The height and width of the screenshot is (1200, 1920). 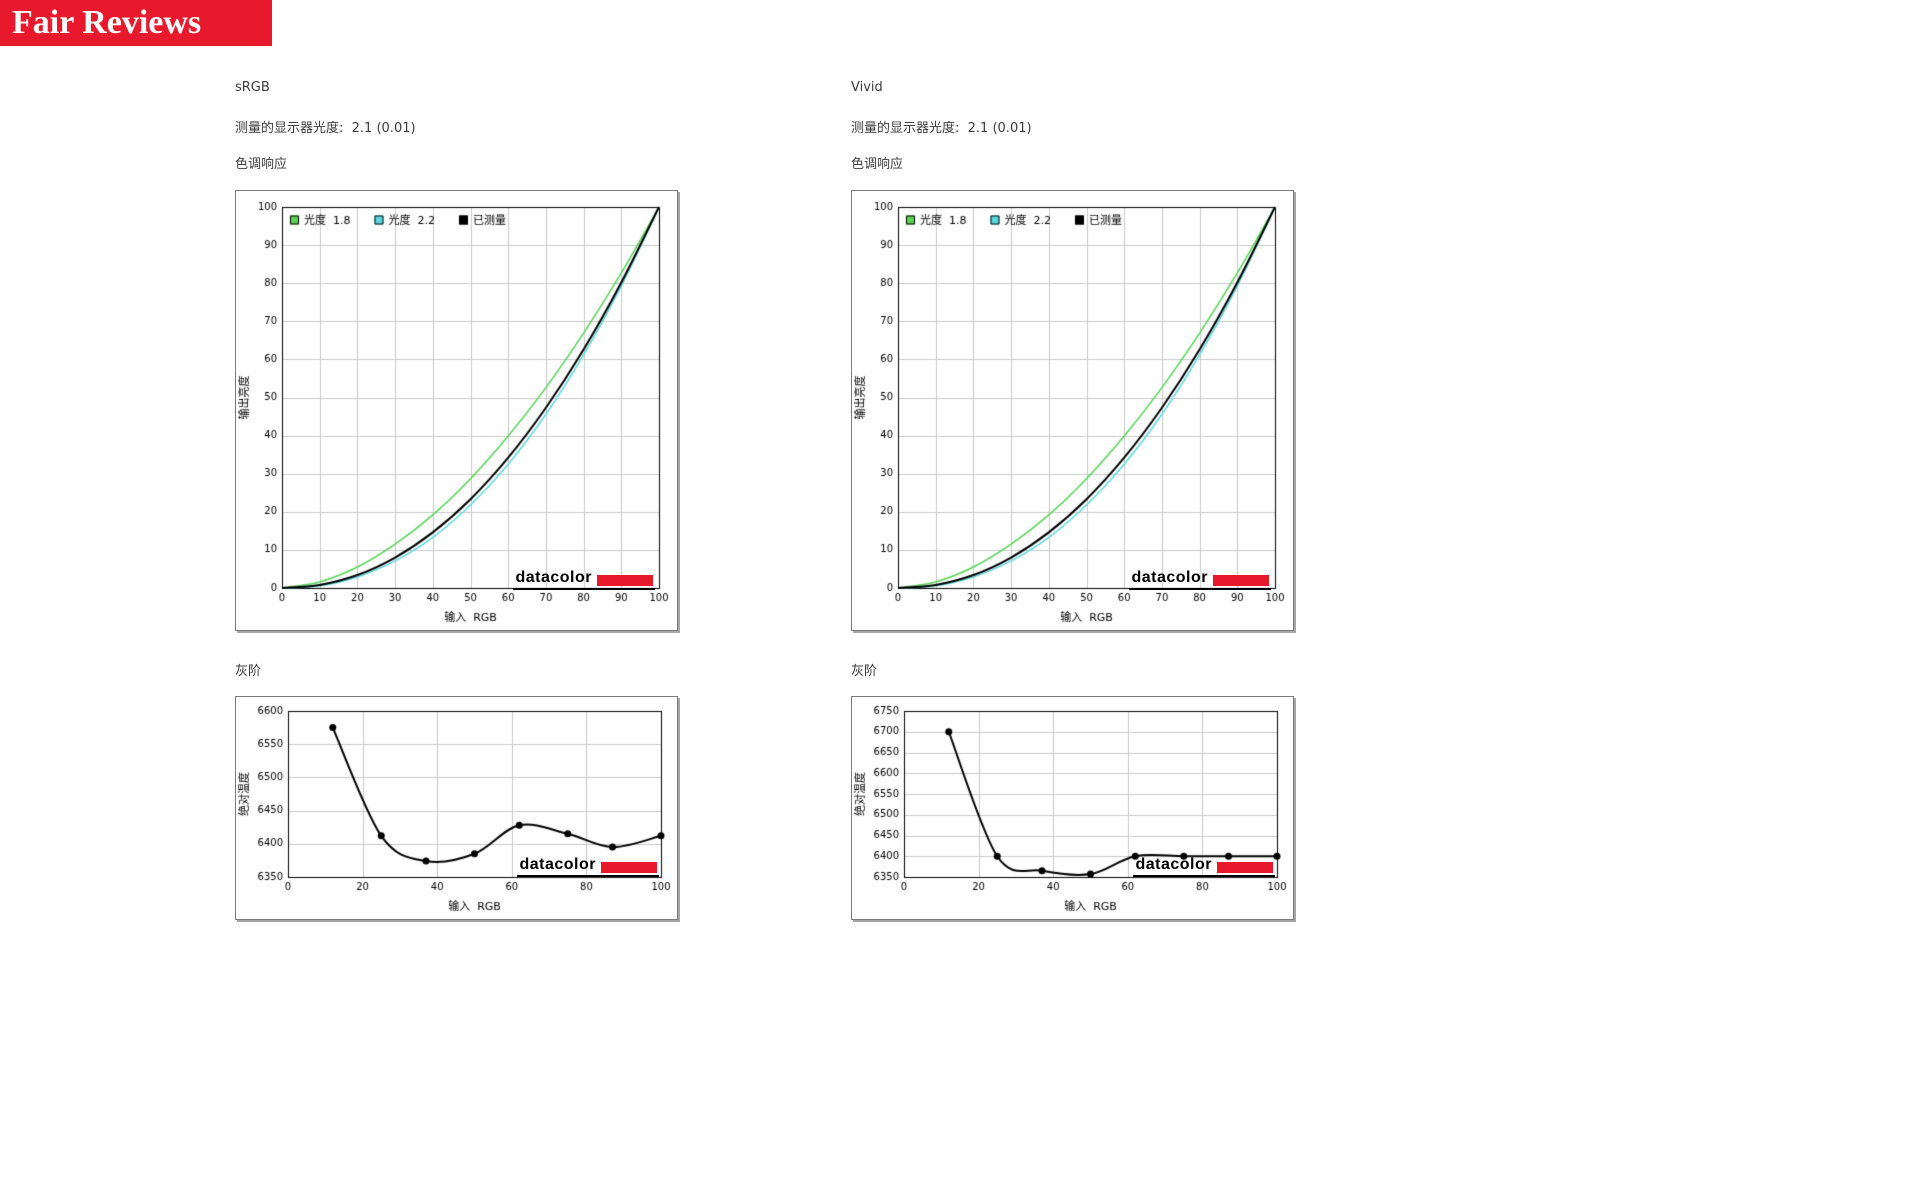 What do you see at coordinates (864, 671) in the screenshot?
I see `grayscale-heading-vivid: 灰阶` at bounding box center [864, 671].